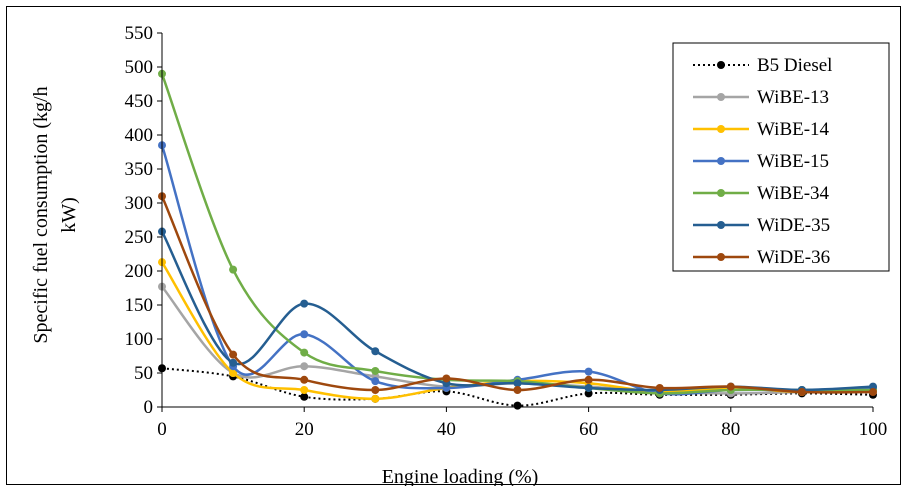  I want to click on y-axis-title-line-2: kW), so click(69, 215).